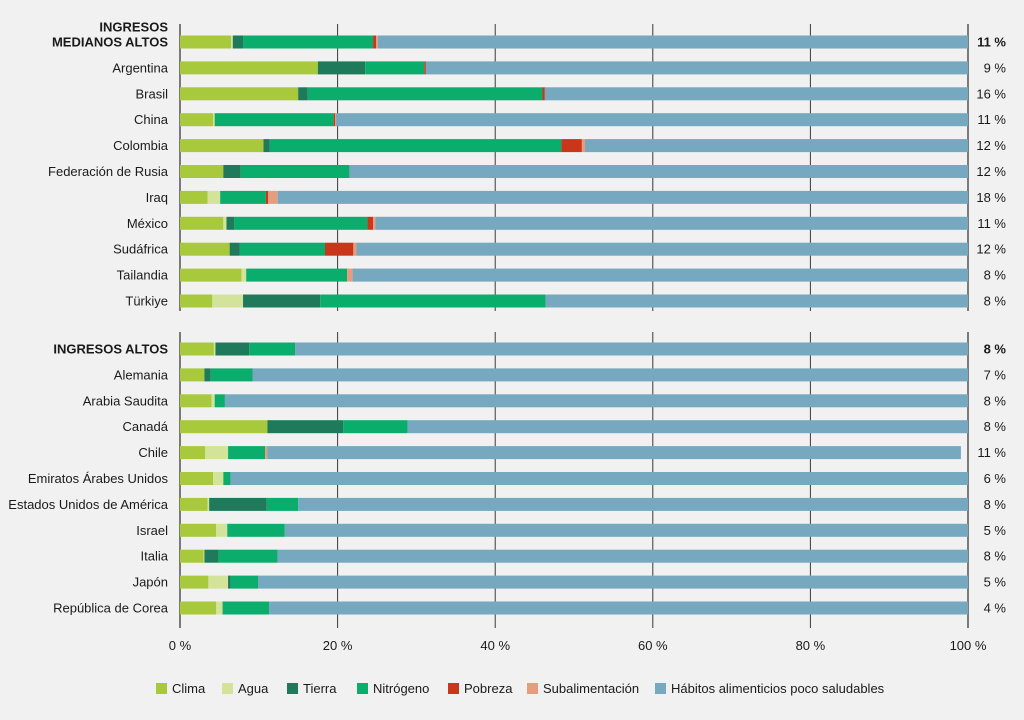  Describe the element at coordinates (266, 453) in the screenshot. I see `bar-chile-subalimentacion` at that location.